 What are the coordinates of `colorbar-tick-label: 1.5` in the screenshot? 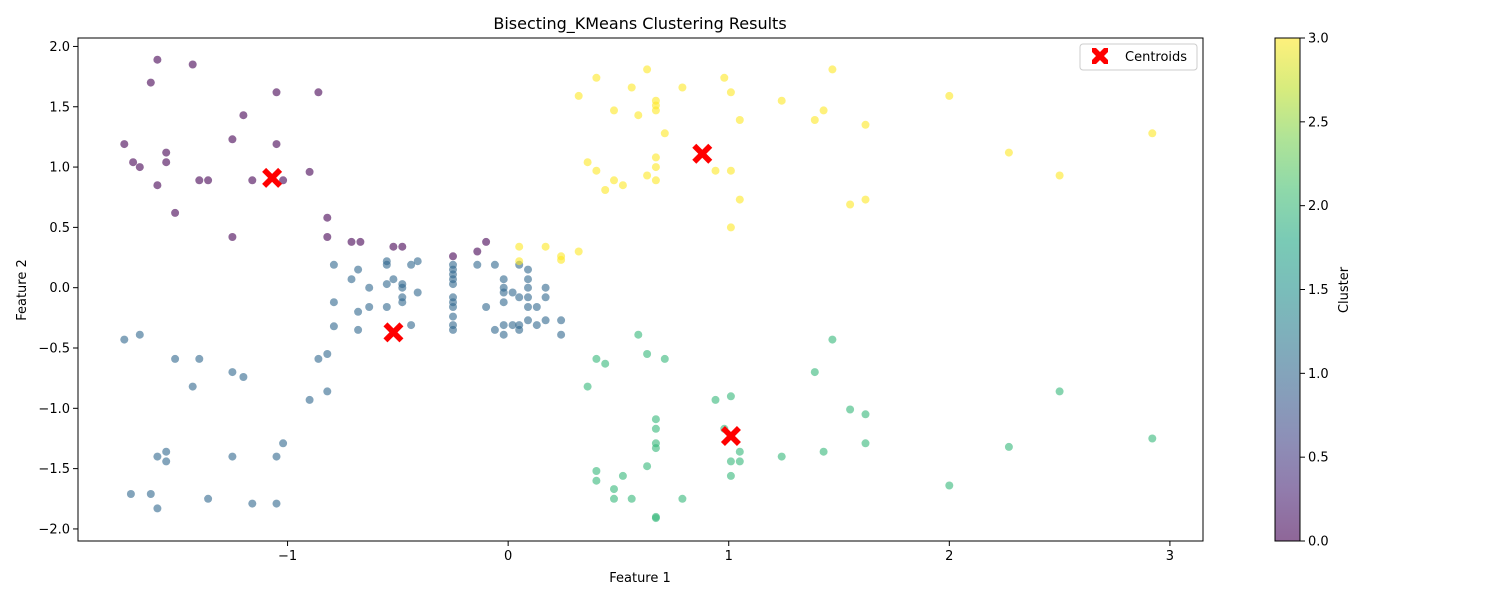 It's located at (1318, 290).